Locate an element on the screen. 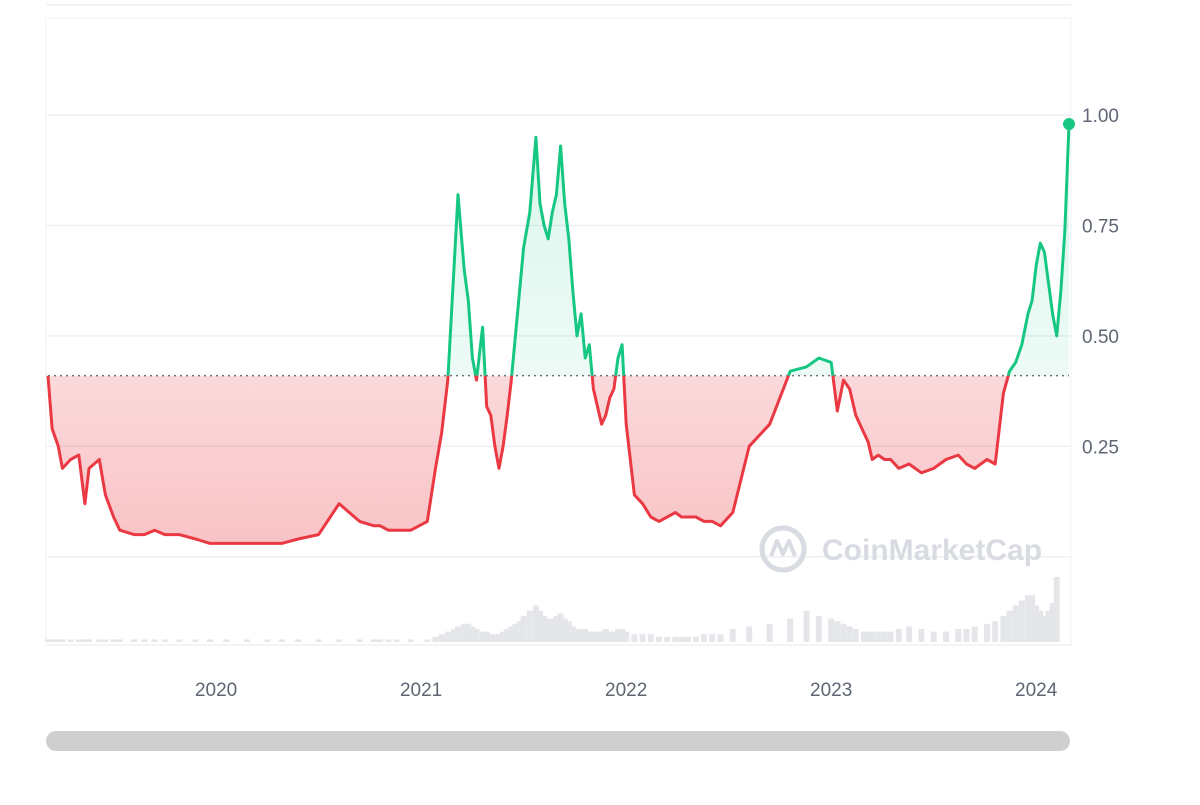 The height and width of the screenshot is (805, 1200). y-axis-ticks: 0.25 0.50 0.75 1.00 is located at coordinates (1100, 282).